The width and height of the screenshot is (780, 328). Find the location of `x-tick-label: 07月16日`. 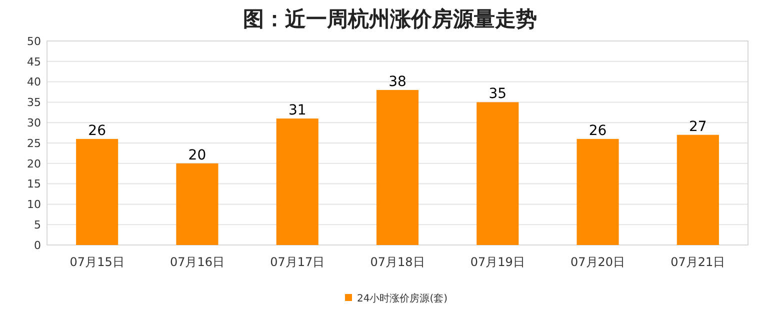

x-tick-label: 07月16日 is located at coordinates (197, 262).